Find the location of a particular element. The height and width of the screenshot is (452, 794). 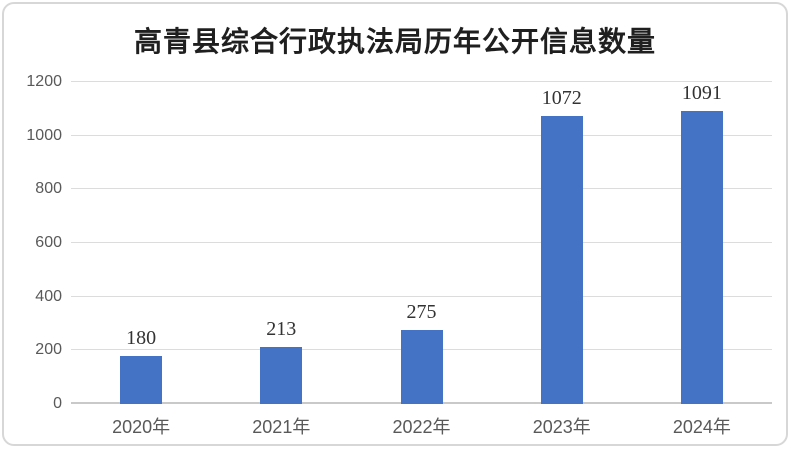

bar-slot: 1072 is located at coordinates (562, 243).